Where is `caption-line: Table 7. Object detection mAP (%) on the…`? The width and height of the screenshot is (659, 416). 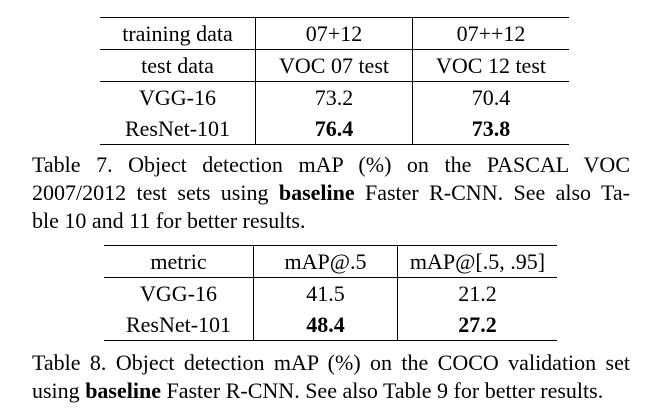 caption-line: Table 7. Object detection mAP (%) on the… is located at coordinates (331, 164).